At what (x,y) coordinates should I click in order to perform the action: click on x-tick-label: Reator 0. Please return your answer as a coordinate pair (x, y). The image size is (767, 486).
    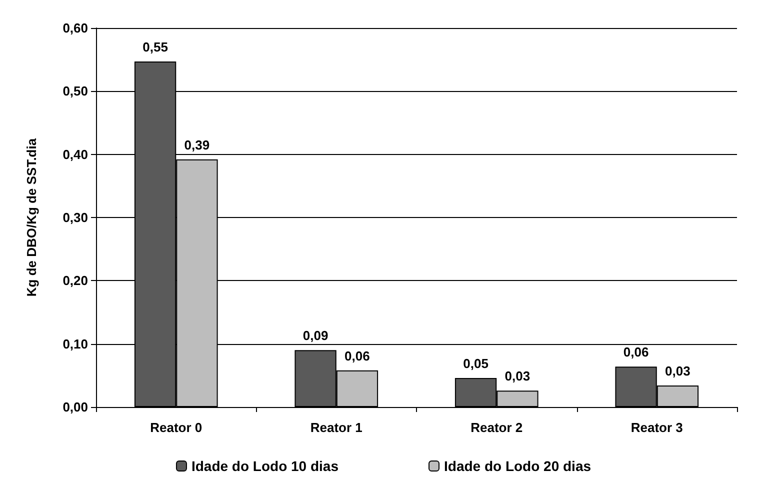
    Looking at the image, I should click on (176, 427).